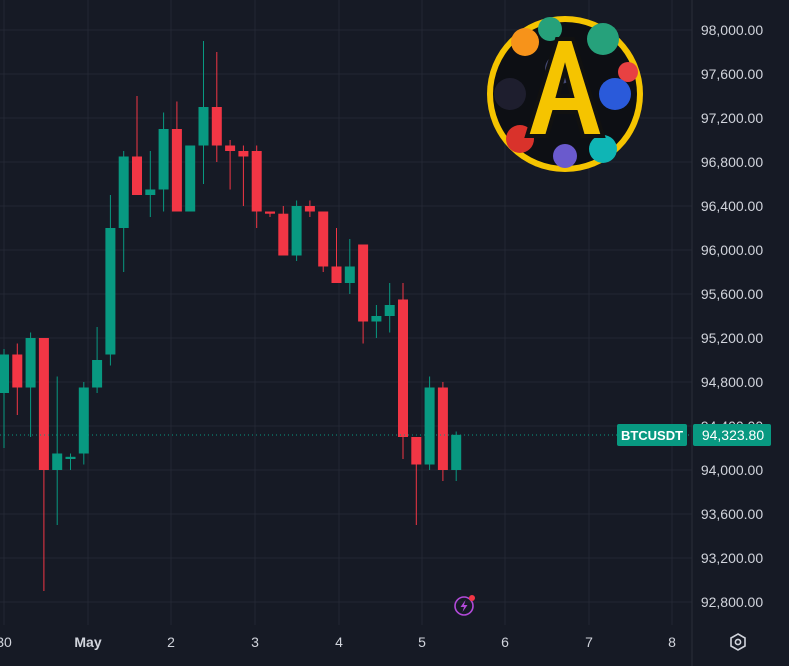  I want to click on y-tick-label: 93,200.00, so click(732, 558).